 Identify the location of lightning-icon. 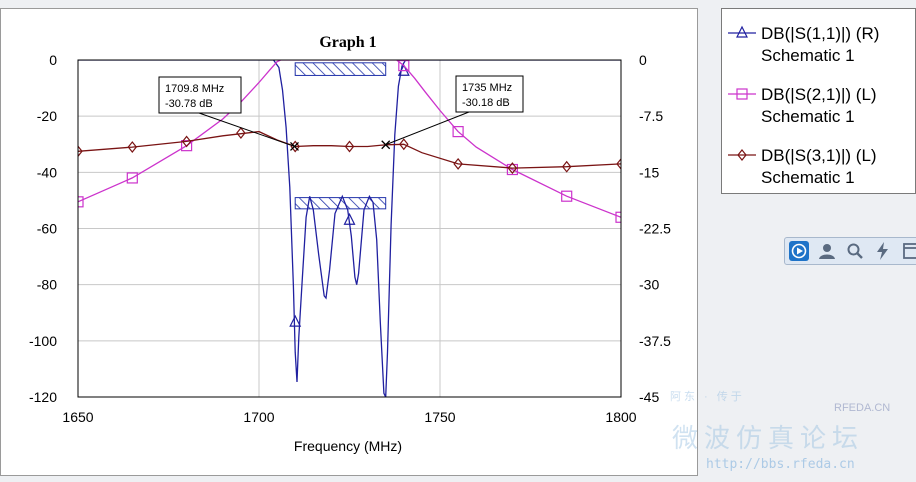
(882, 251).